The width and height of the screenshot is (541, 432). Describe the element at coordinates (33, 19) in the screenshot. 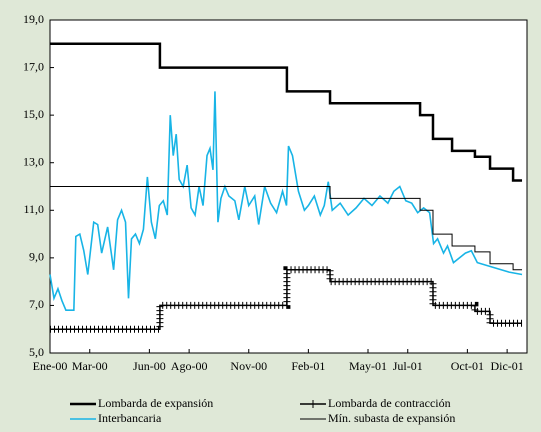

I see `y-tick-label: 19,0` at that location.